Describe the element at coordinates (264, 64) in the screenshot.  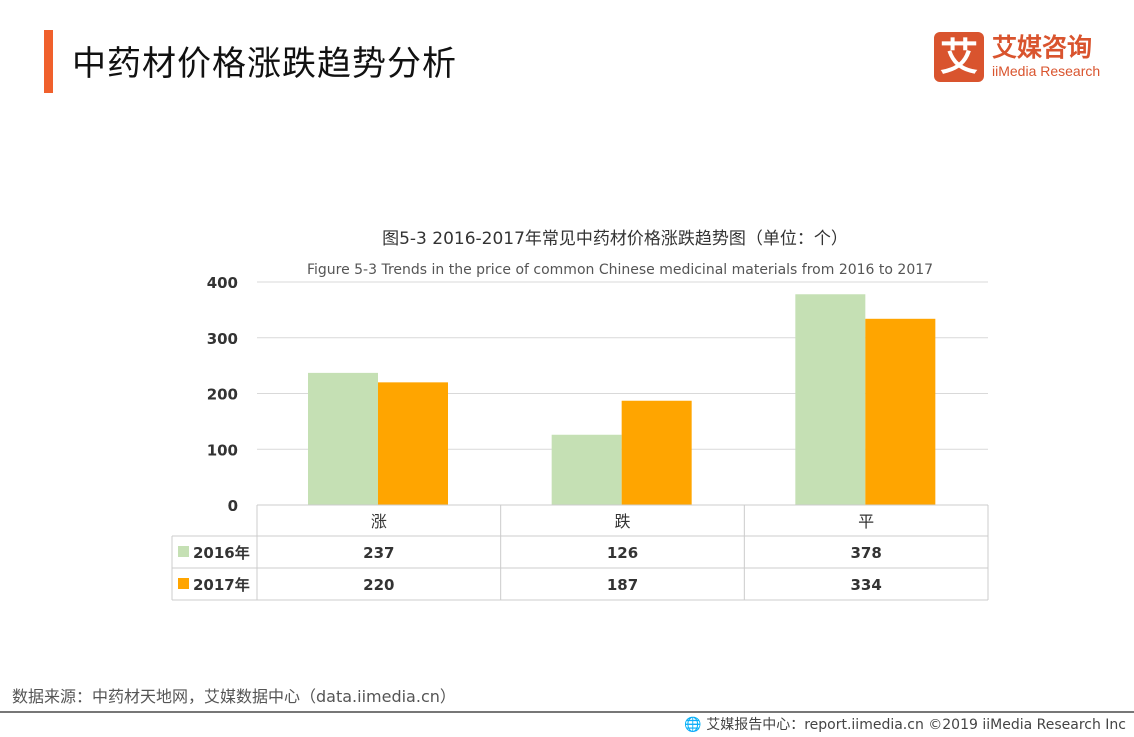
I see `page-title: 中药材价格涨跌趋势分析` at that location.